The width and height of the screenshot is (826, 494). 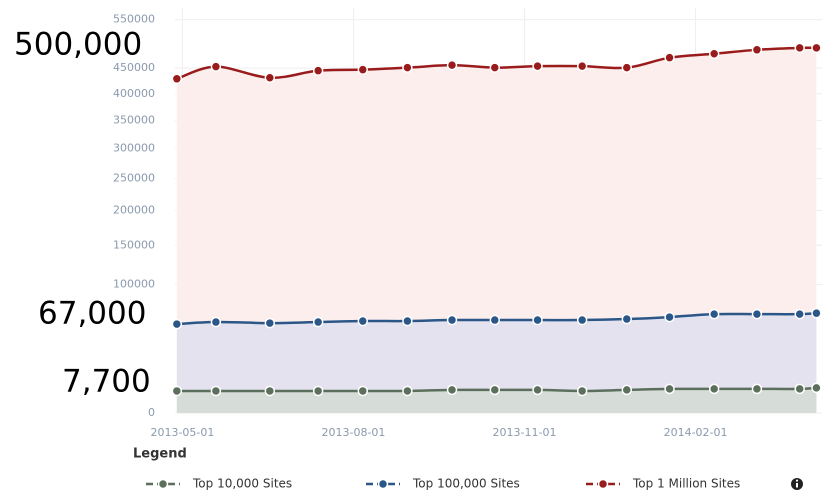 I want to click on x-tick-label: 2013-08-01, so click(x=354, y=432).